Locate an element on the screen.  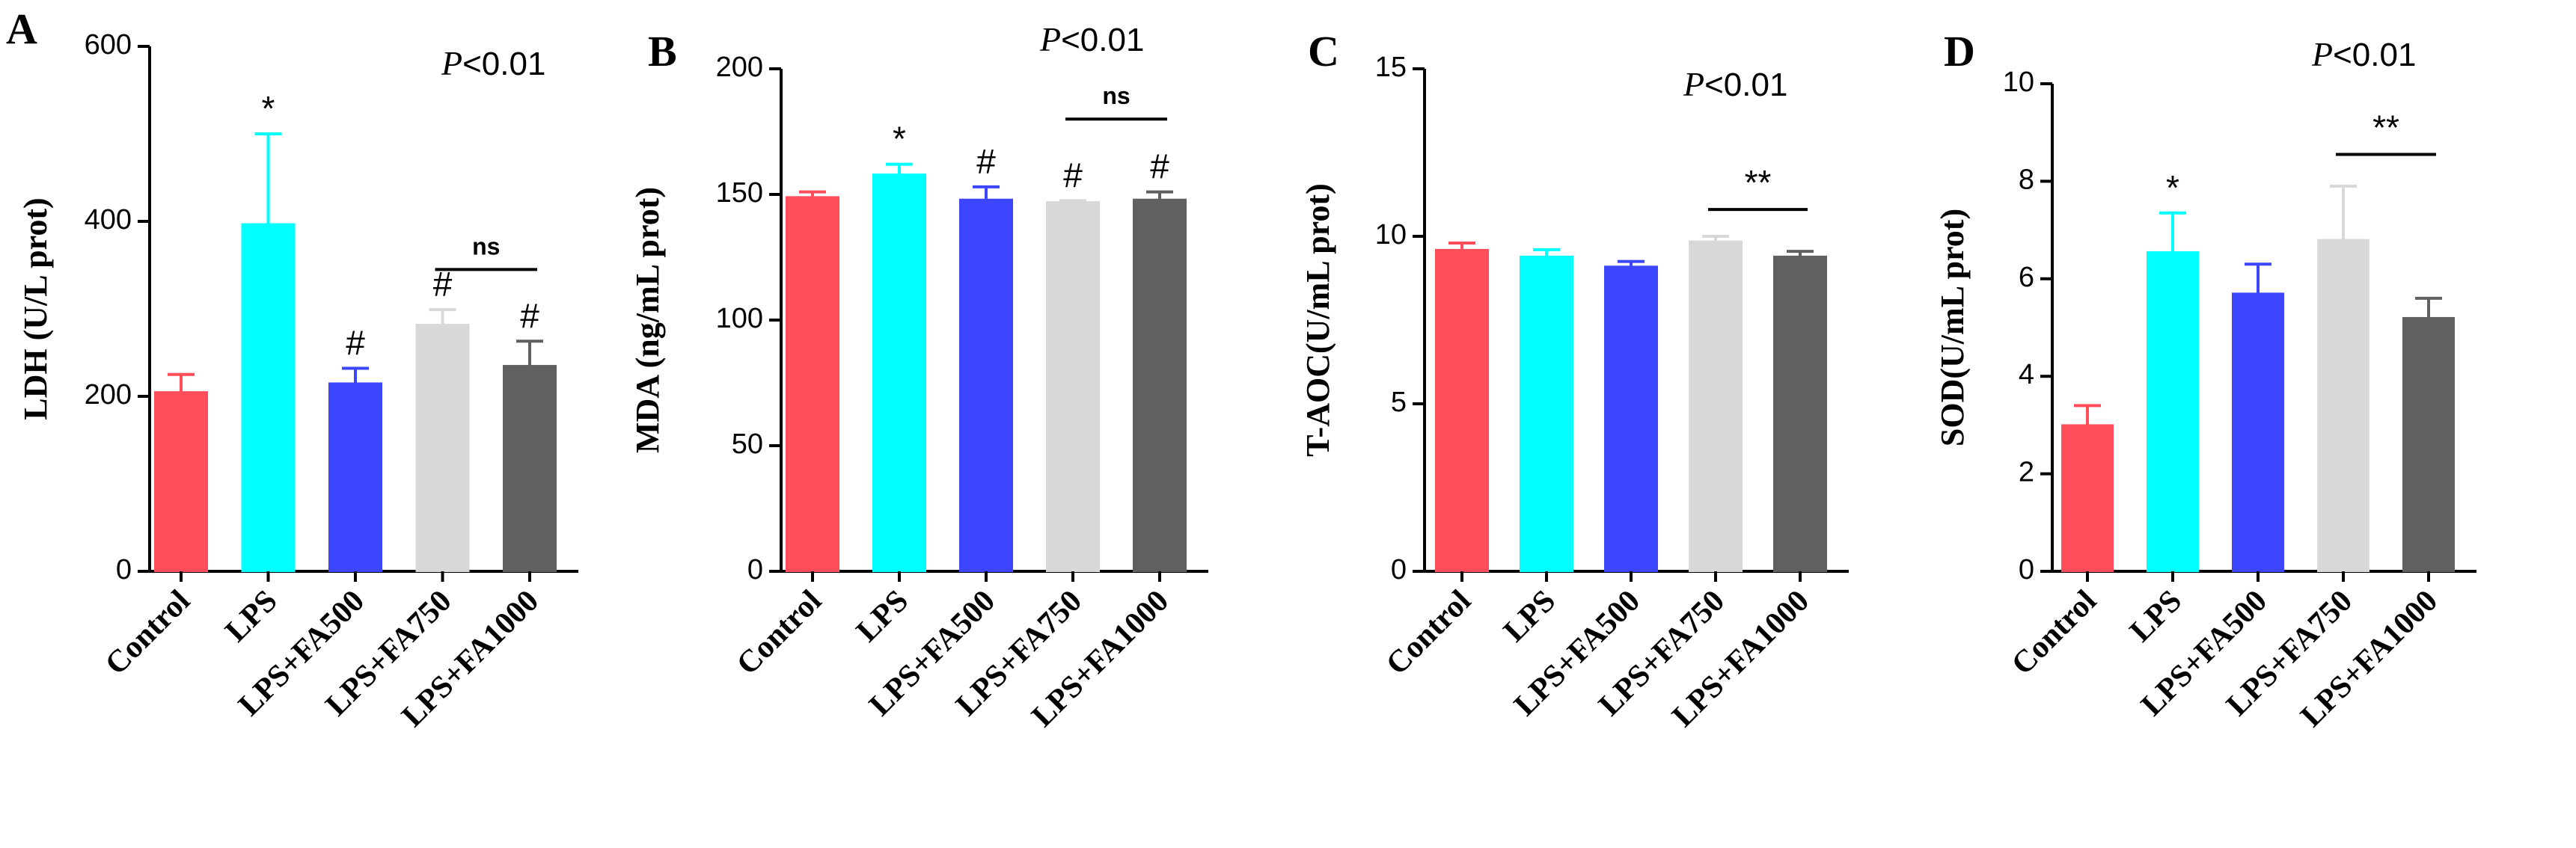
y-tick-label: 6 is located at coordinates (2027, 277).